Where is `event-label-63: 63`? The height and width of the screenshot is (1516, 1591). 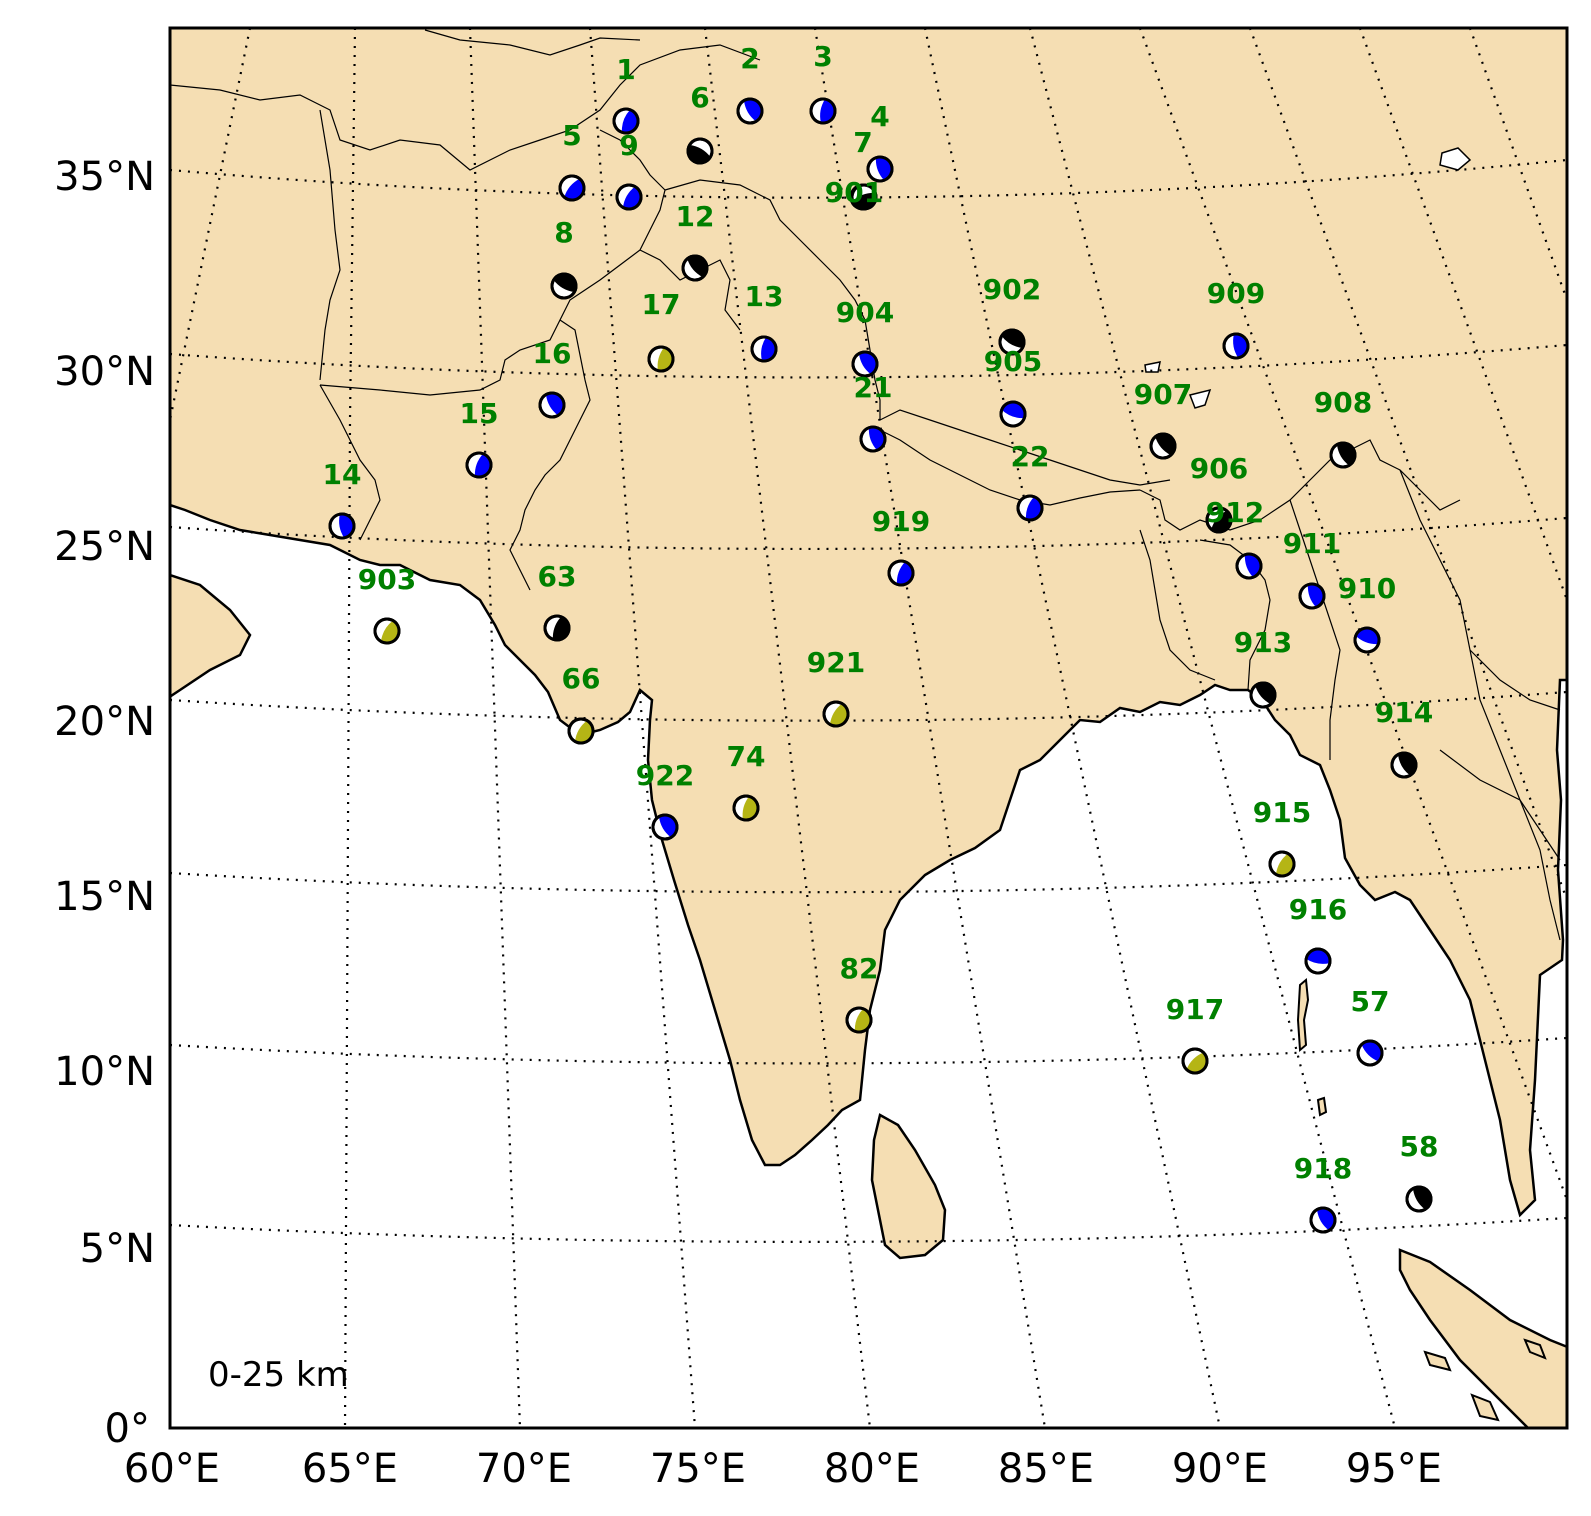
event-label-63: 63 is located at coordinates (557, 576).